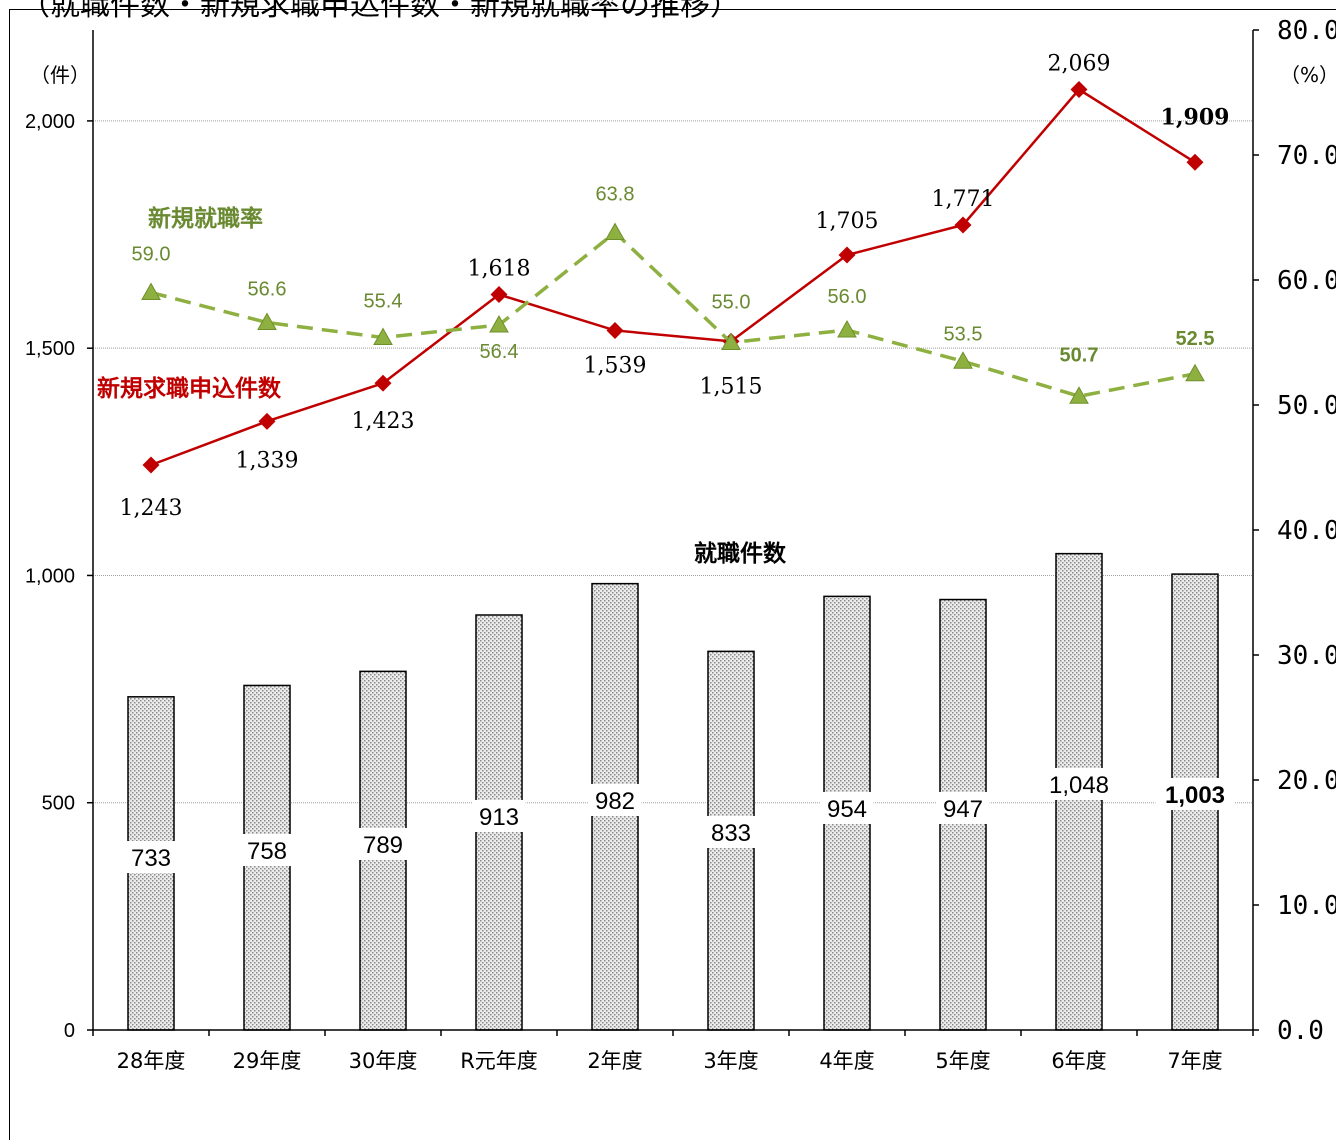 The image size is (1336, 1140). Describe the element at coordinates (383, 421) in the screenshot. I see `apps-value-label: 1,423` at that location.